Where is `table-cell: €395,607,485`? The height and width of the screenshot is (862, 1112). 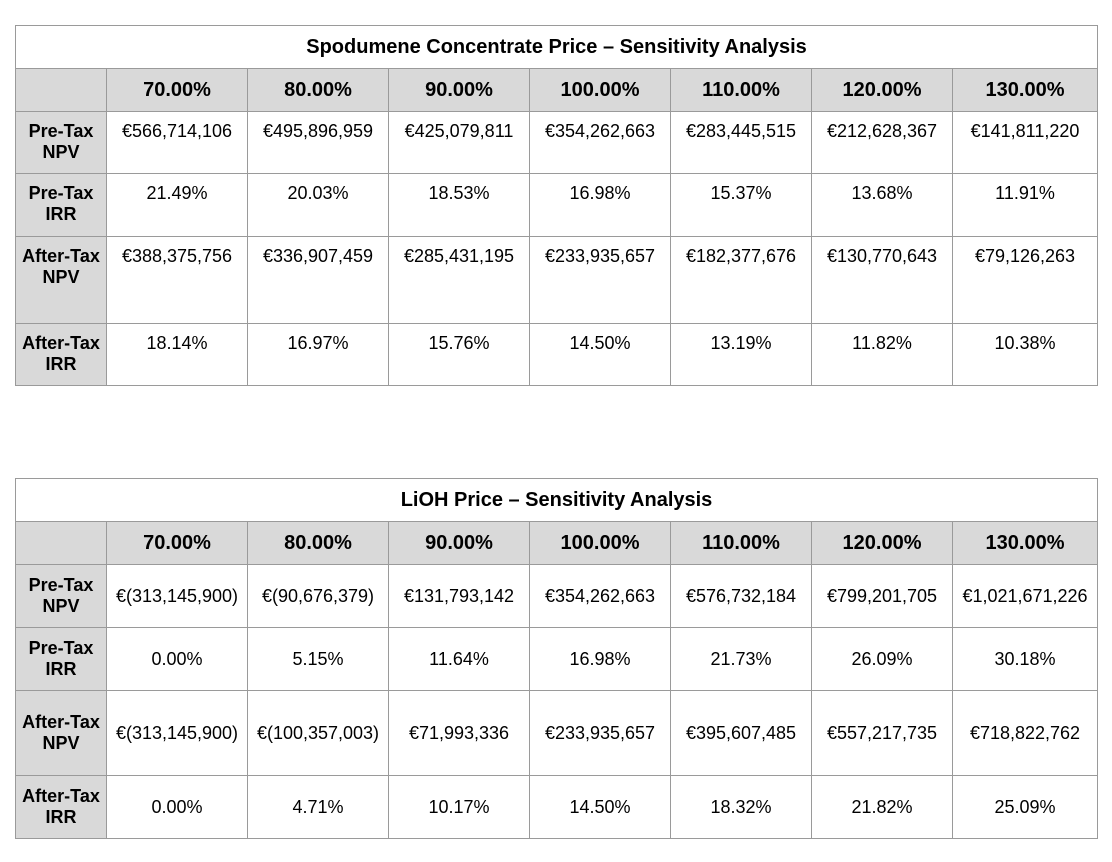
table-cell: €395,607,485 is located at coordinates (741, 733).